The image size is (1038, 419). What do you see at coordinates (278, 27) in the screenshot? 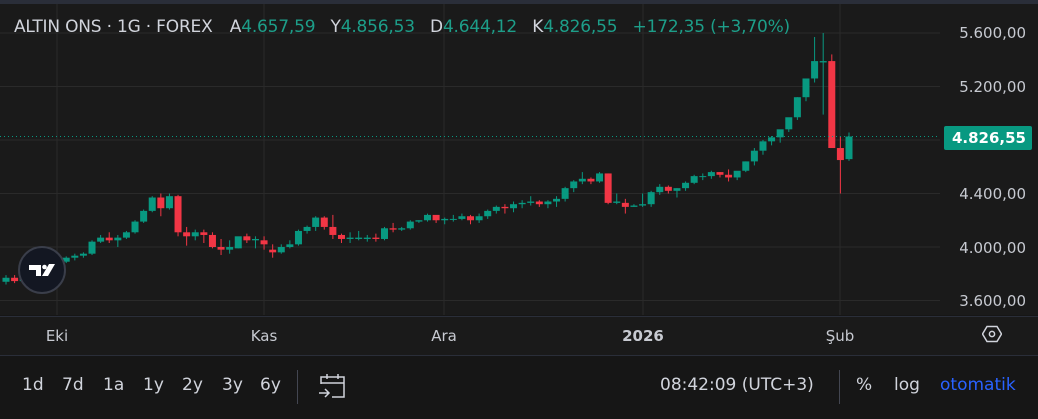
I see `open-value: 4.657,59` at bounding box center [278, 27].